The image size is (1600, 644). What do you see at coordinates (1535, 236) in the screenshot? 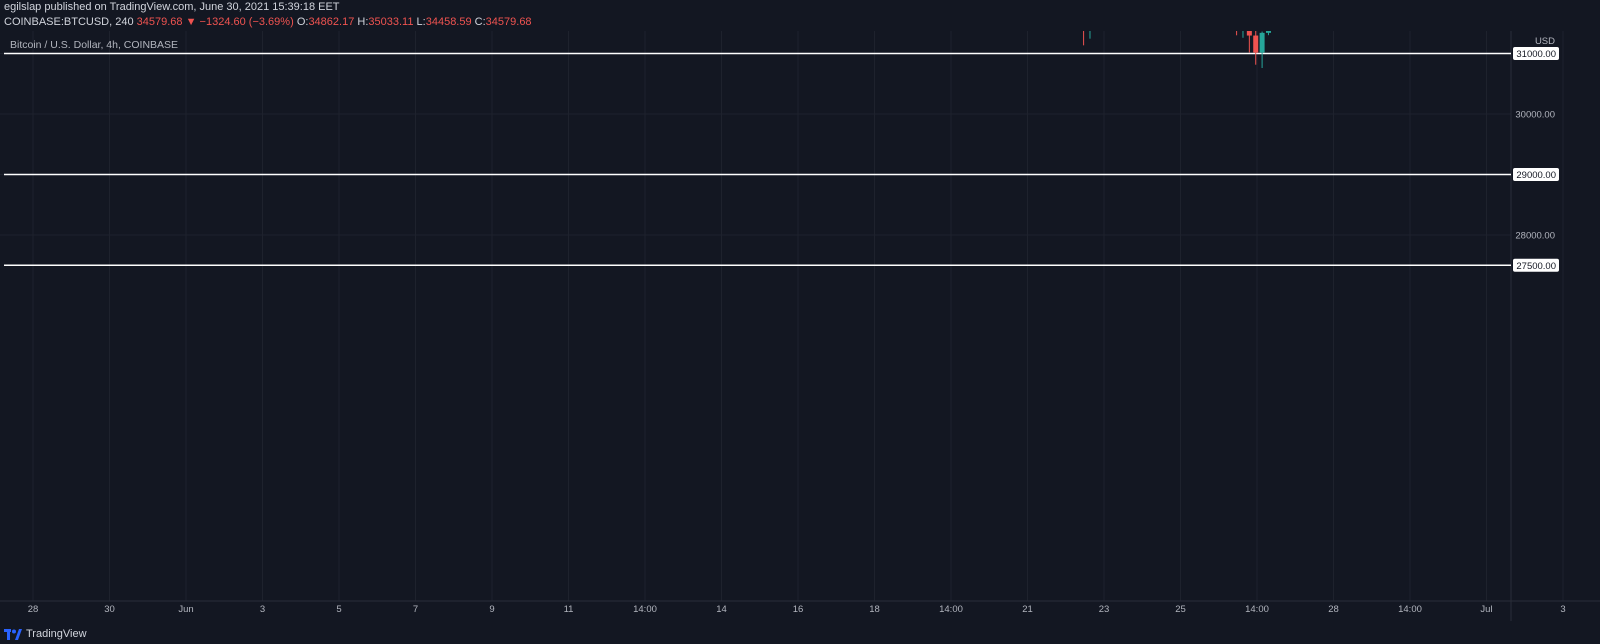
I see `price-axis-tick-label: 28000.00` at bounding box center [1535, 236].